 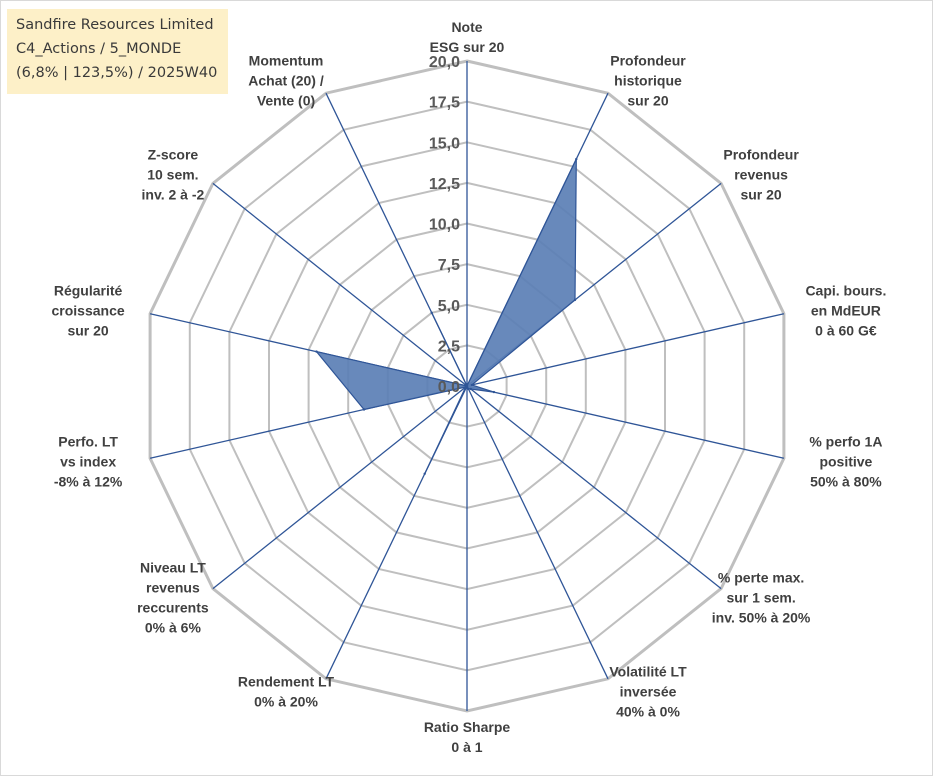 I want to click on tick-label: 10,0, so click(x=444, y=225).